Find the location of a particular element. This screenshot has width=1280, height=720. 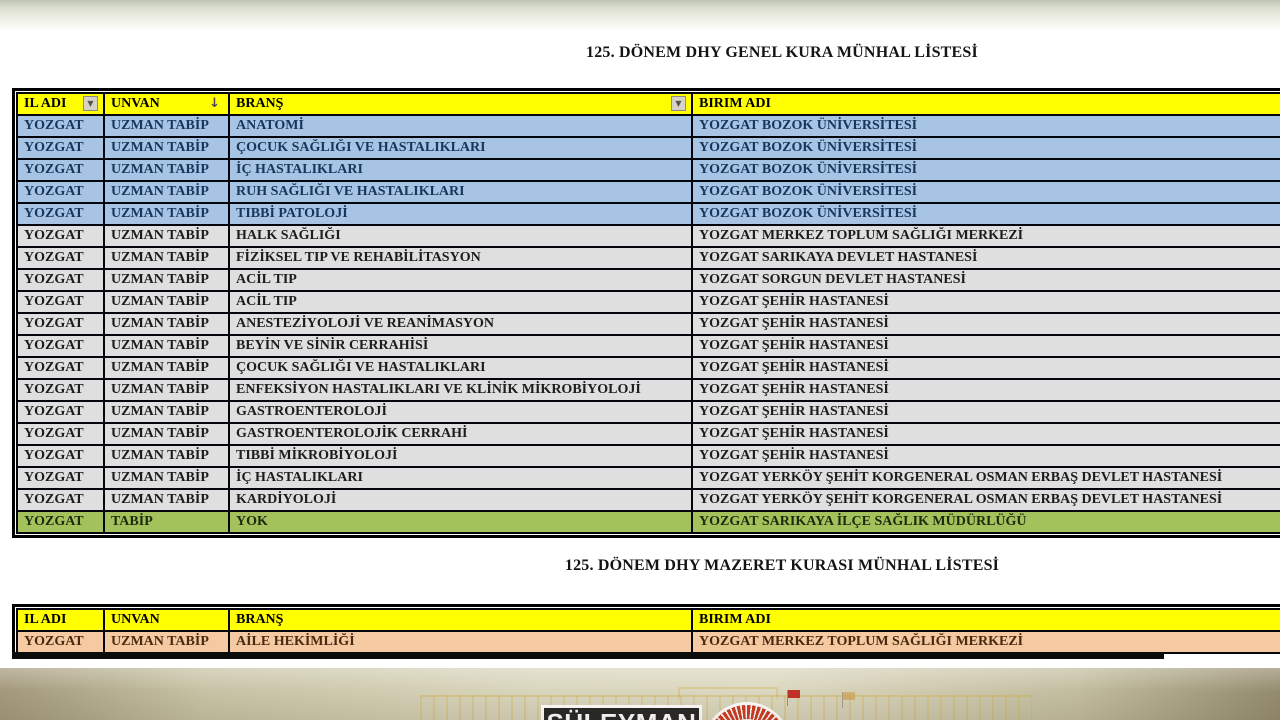

cell: YOZGAT SARIKAYA İLÇE SAĞLIK MÜDÜRLÜĞÜ is located at coordinates (985, 522).